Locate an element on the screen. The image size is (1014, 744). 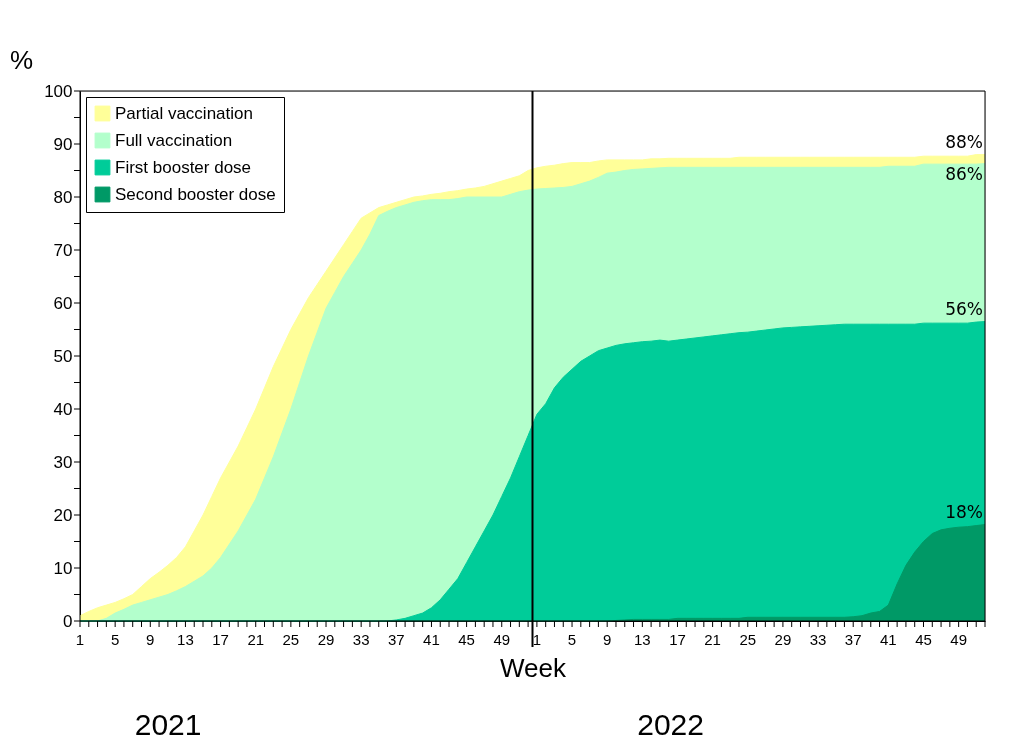
annotation: 88% is located at coordinates (964, 141).